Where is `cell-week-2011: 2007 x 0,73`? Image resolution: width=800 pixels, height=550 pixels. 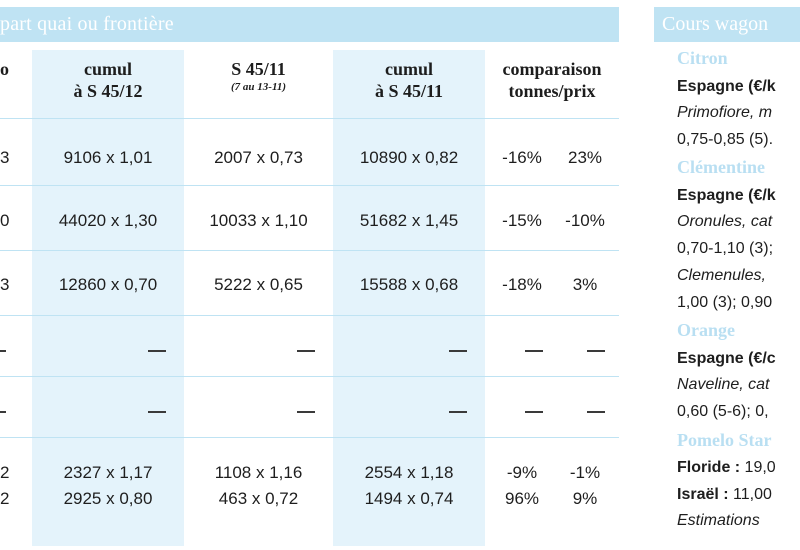 cell-week-2011: 2007 x 0,73 is located at coordinates (258, 157).